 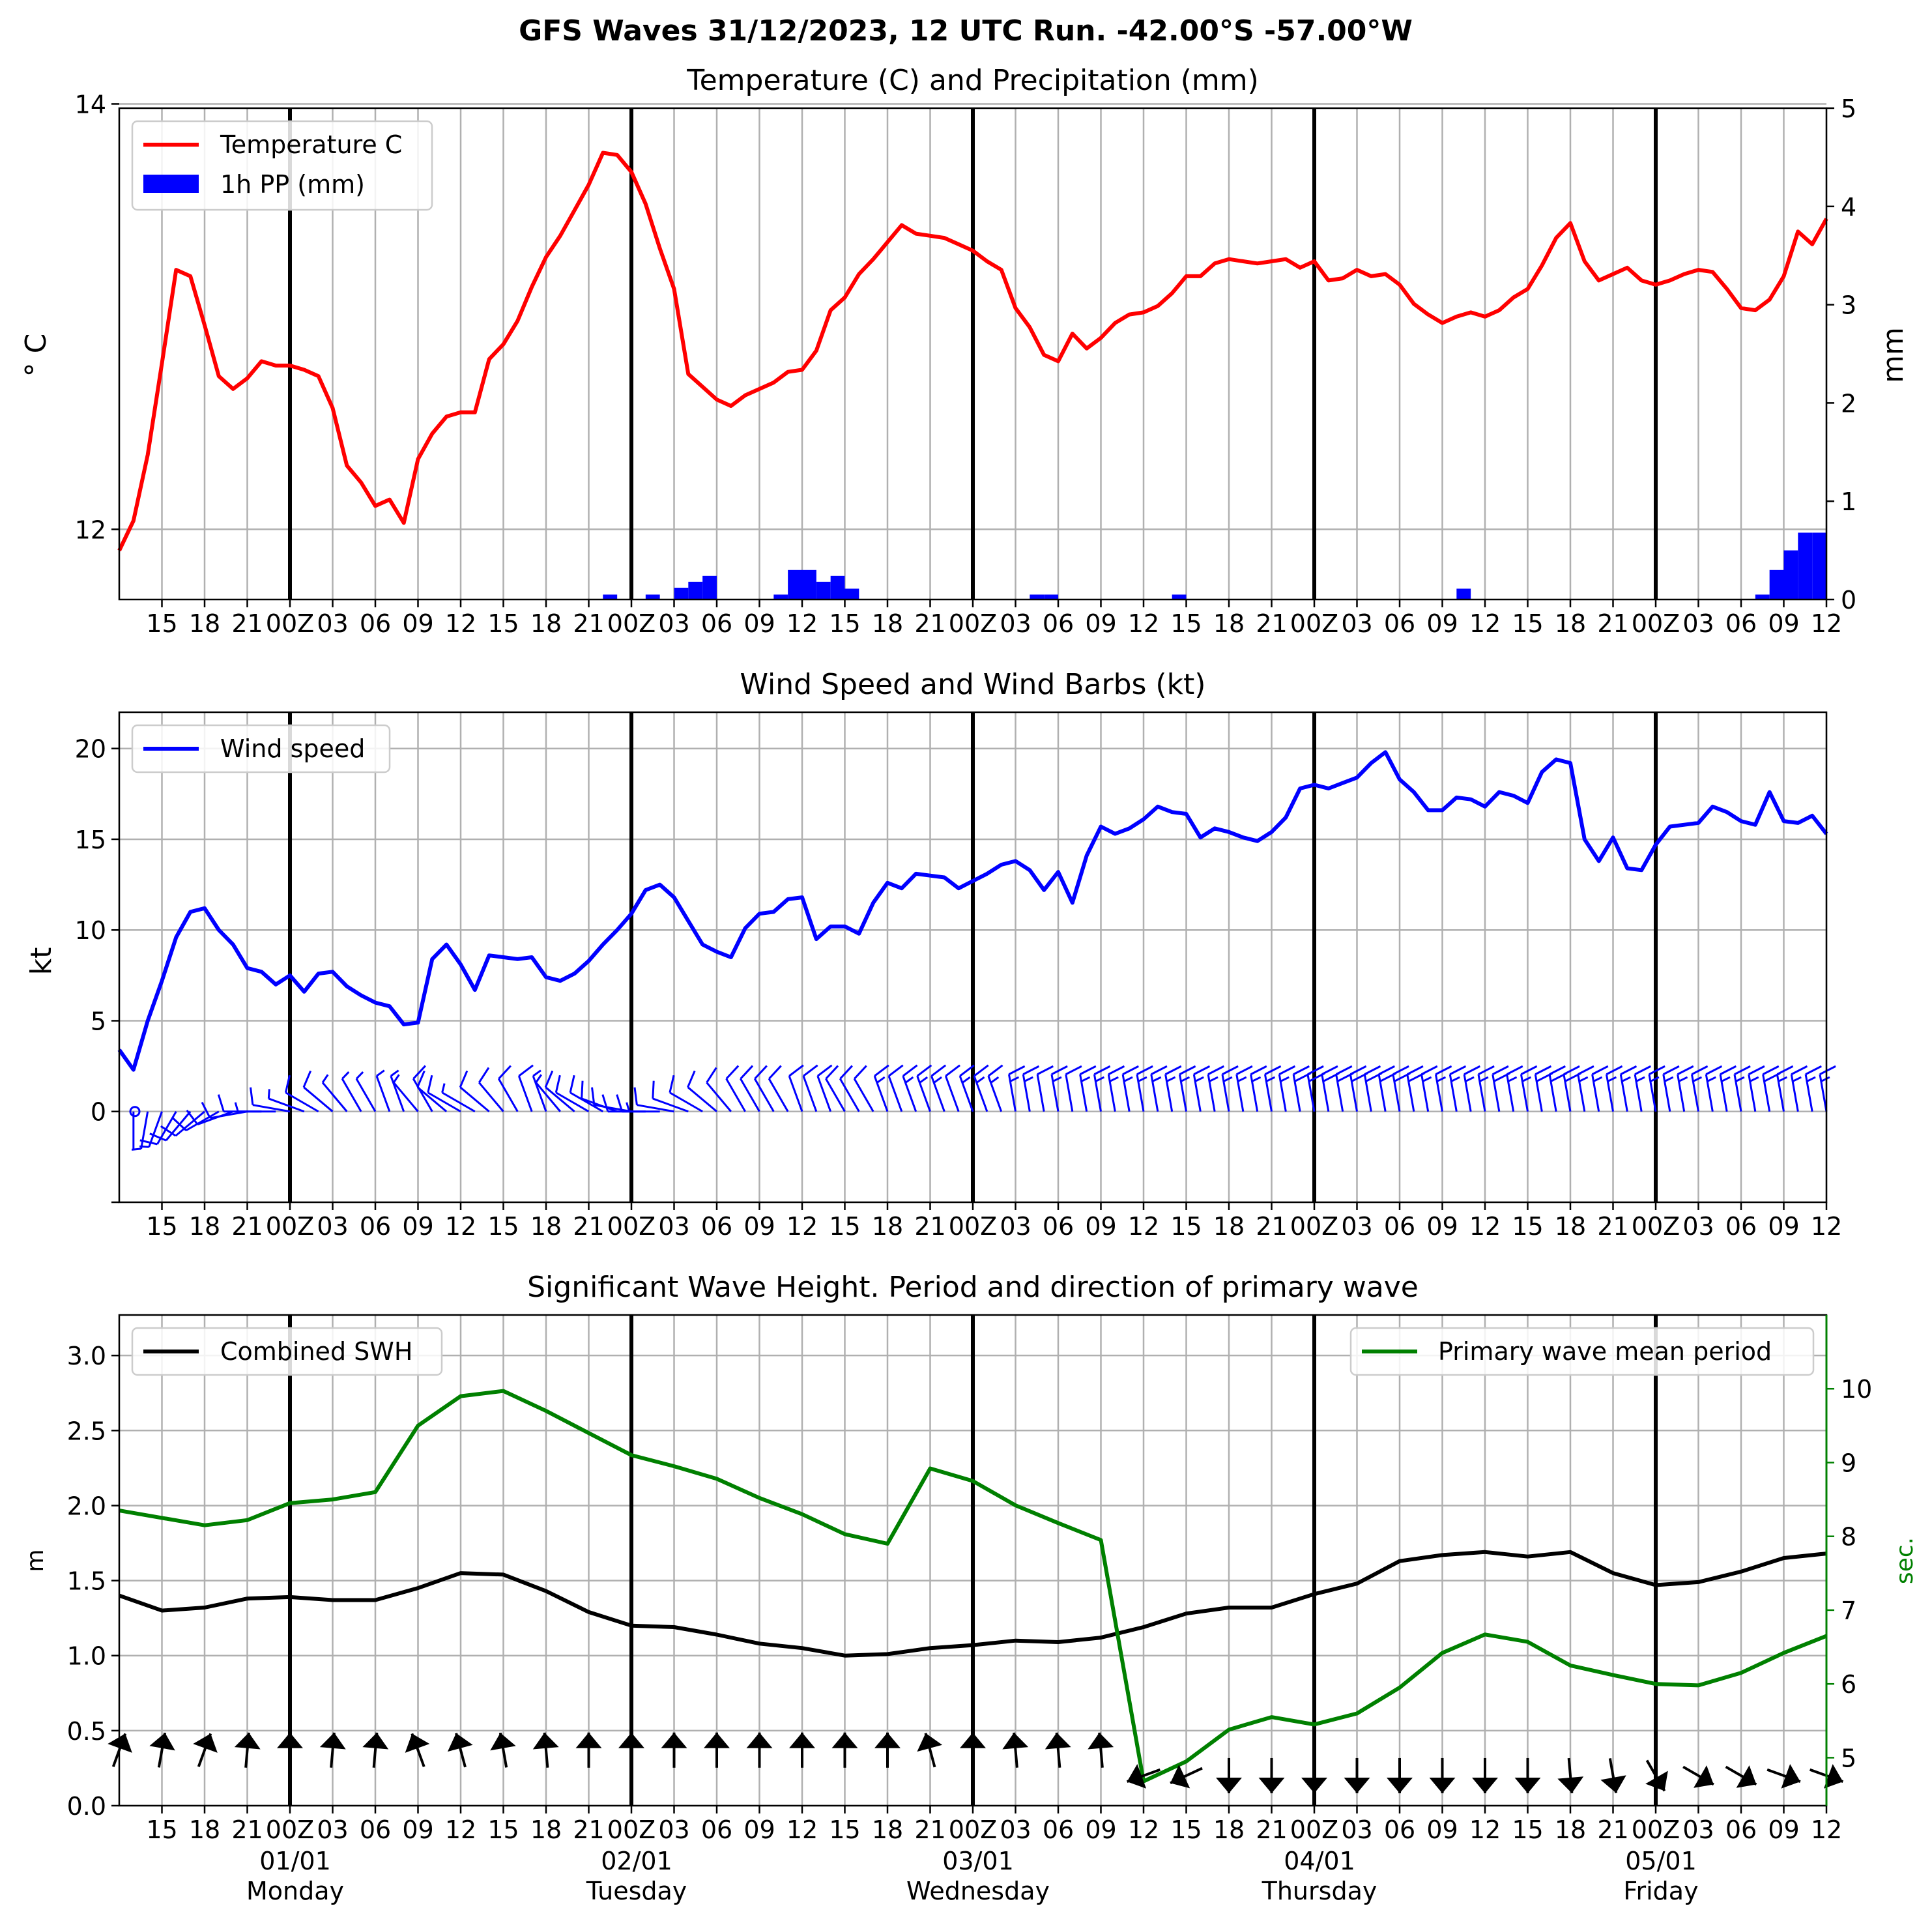 I want to click on y-tick-label: 1.5, so click(x=86, y=1581).